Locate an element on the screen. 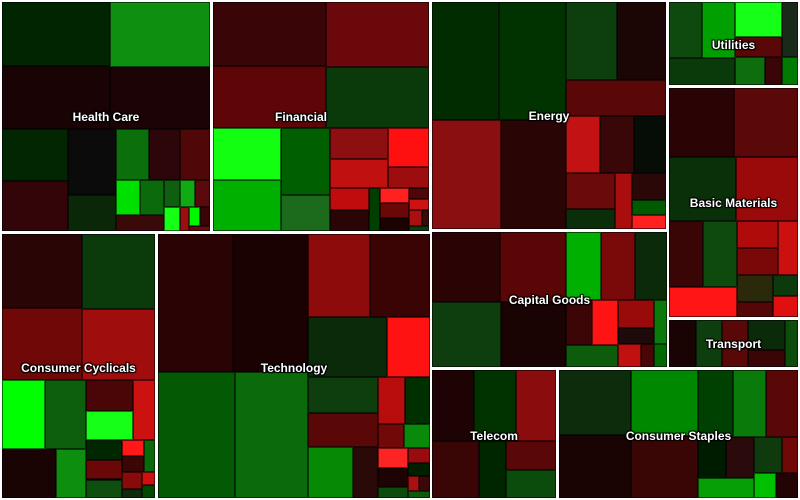 The image size is (800, 500). sector-telecom: Telecom is located at coordinates (494, 434).